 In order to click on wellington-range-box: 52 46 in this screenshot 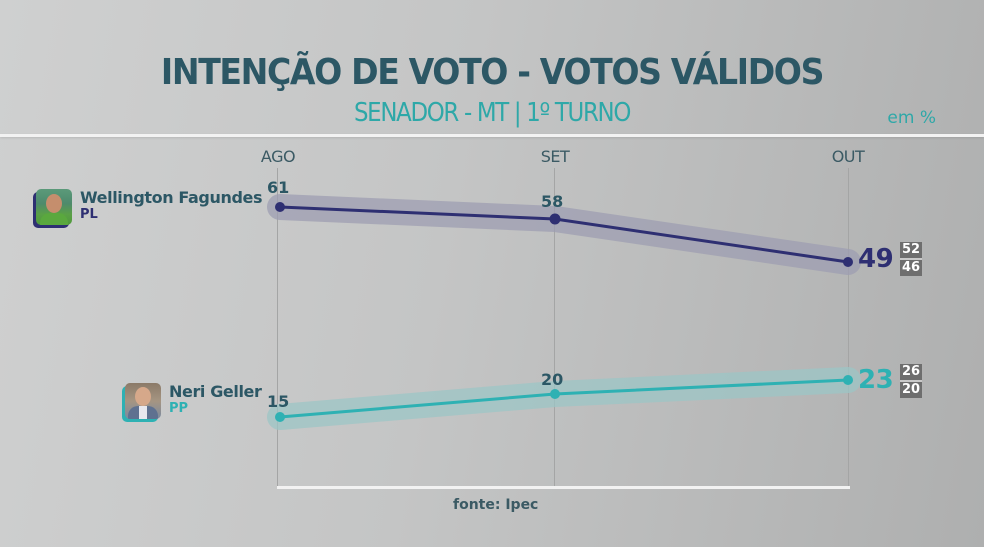, I will do `click(911, 259)`.